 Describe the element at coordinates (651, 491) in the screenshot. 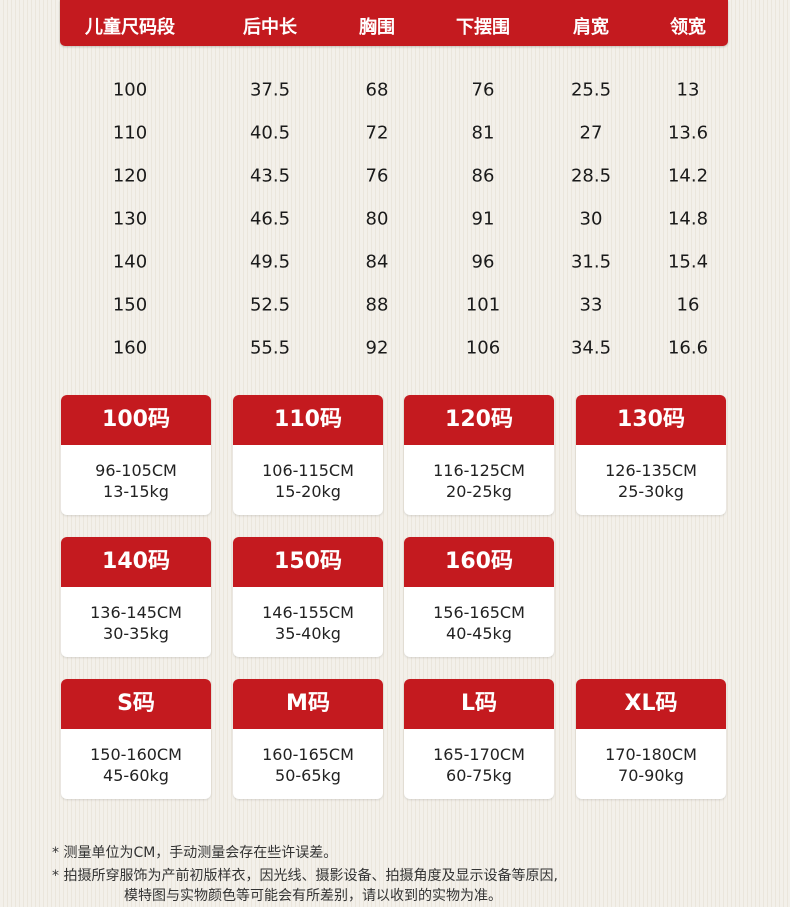

I see `size-card-weight: 25-30kg` at that location.